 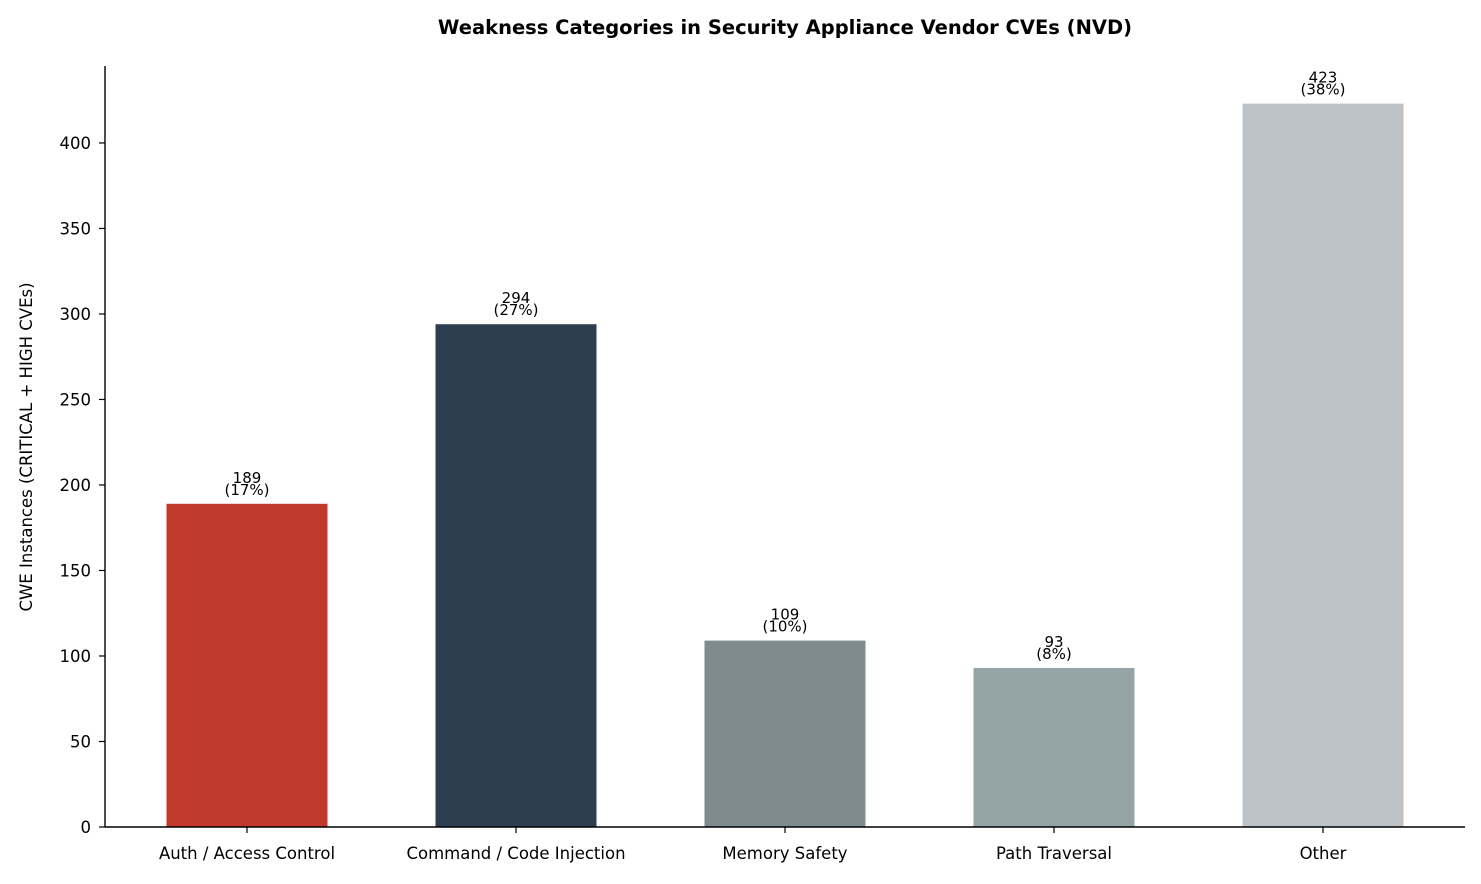 What do you see at coordinates (516, 298) in the screenshot?
I see `data-label-value-command-code-injection: 294` at bounding box center [516, 298].